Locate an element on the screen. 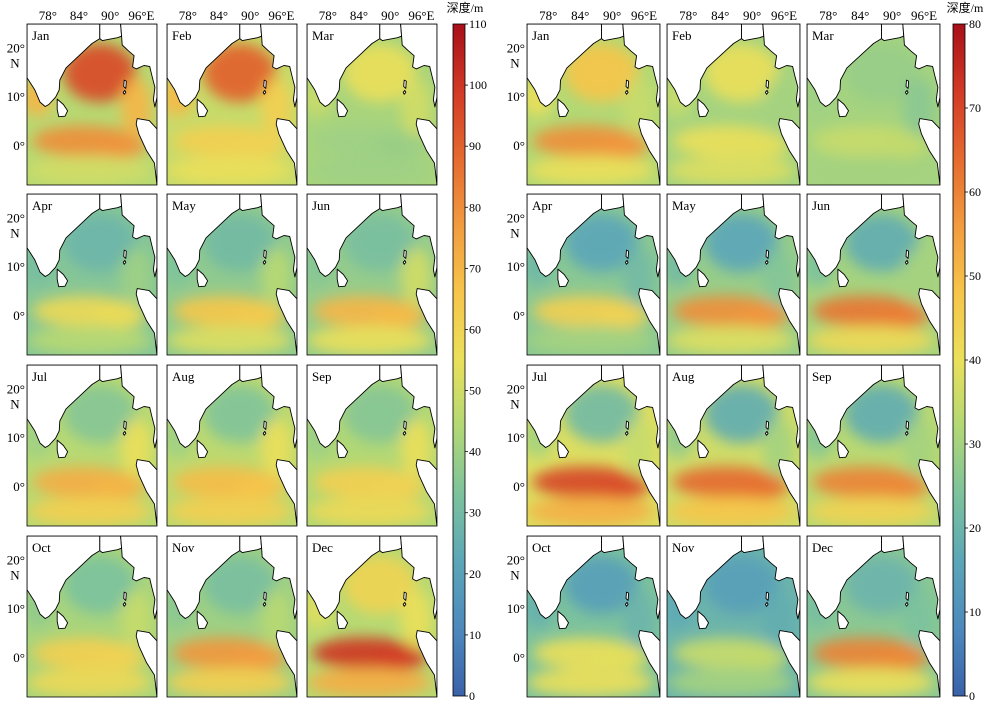 The image size is (1000, 712). month-label: Feb is located at coordinates (182, 35).